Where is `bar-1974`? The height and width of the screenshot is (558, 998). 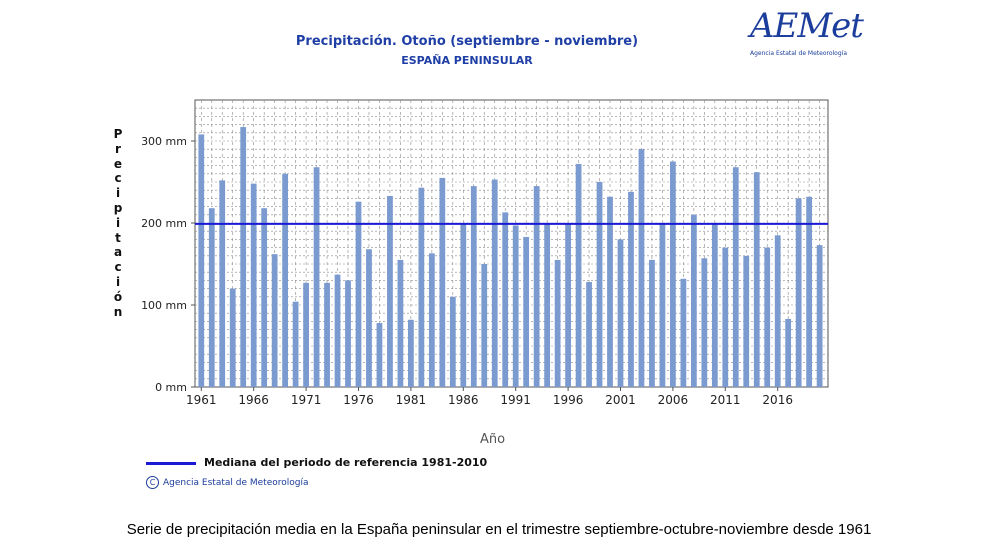 bar-1974 is located at coordinates (337, 330).